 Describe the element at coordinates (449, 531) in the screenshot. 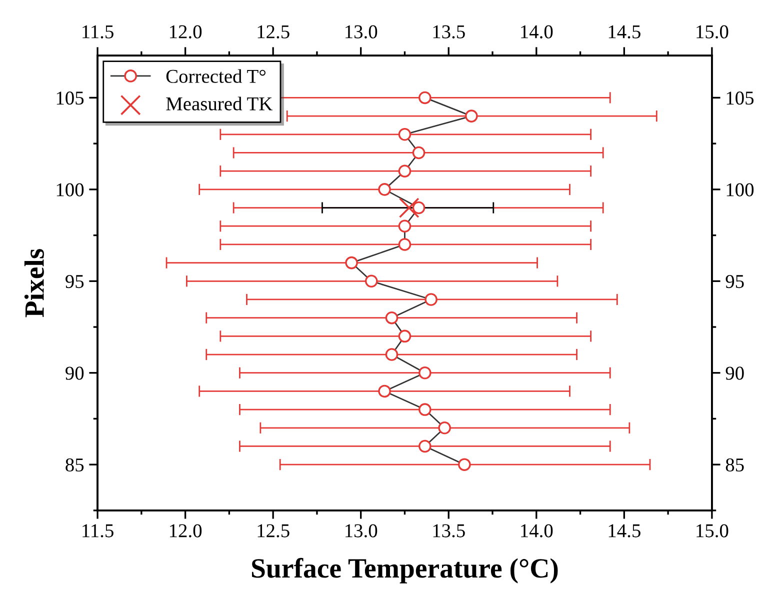

I see `x-tick-label: 13.5` at that location.